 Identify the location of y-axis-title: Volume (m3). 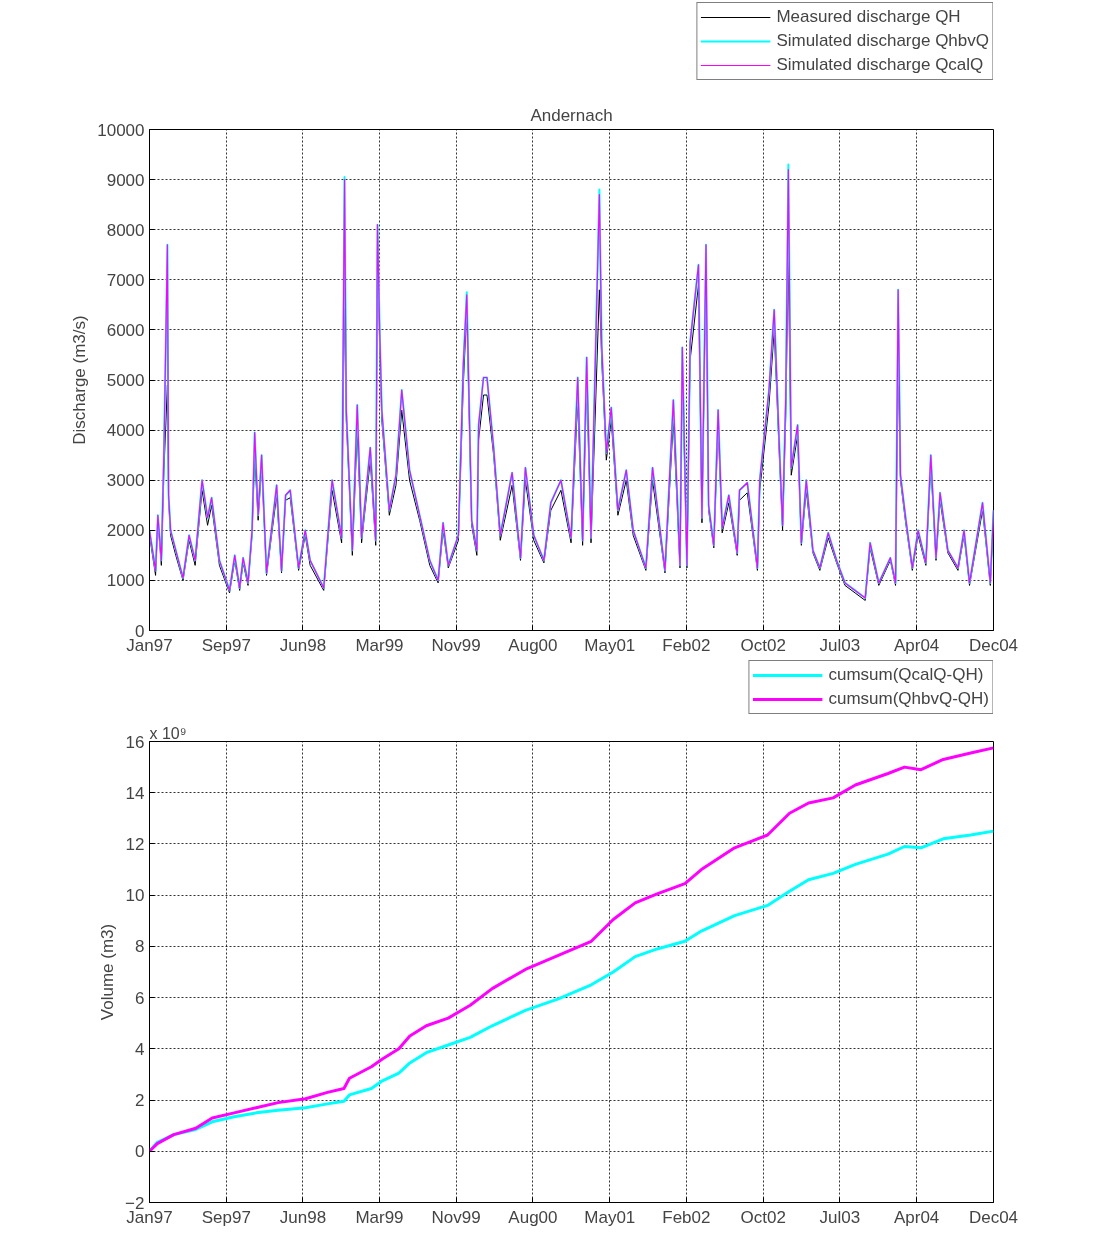
(108, 972).